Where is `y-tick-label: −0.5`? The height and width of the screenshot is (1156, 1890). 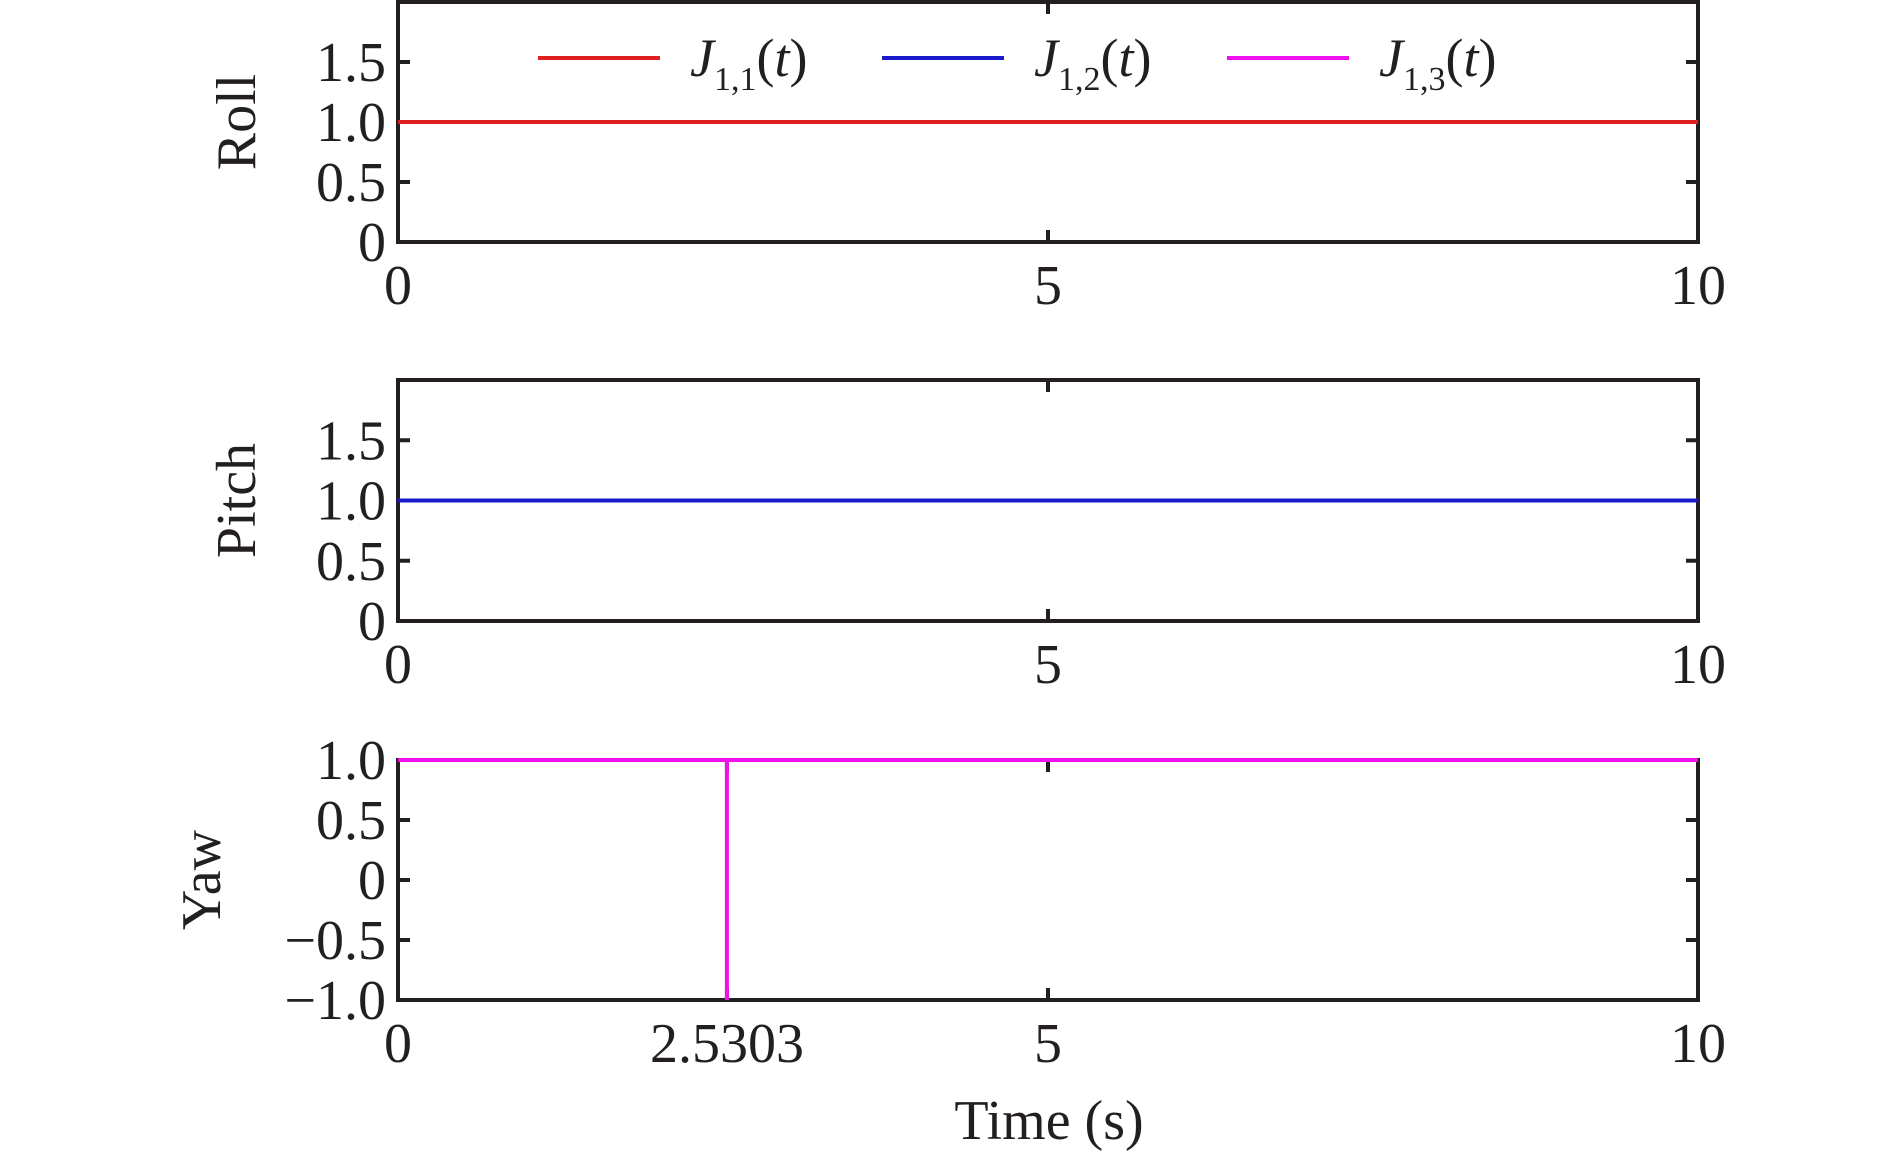
y-tick-label: −0.5 is located at coordinates (335, 941).